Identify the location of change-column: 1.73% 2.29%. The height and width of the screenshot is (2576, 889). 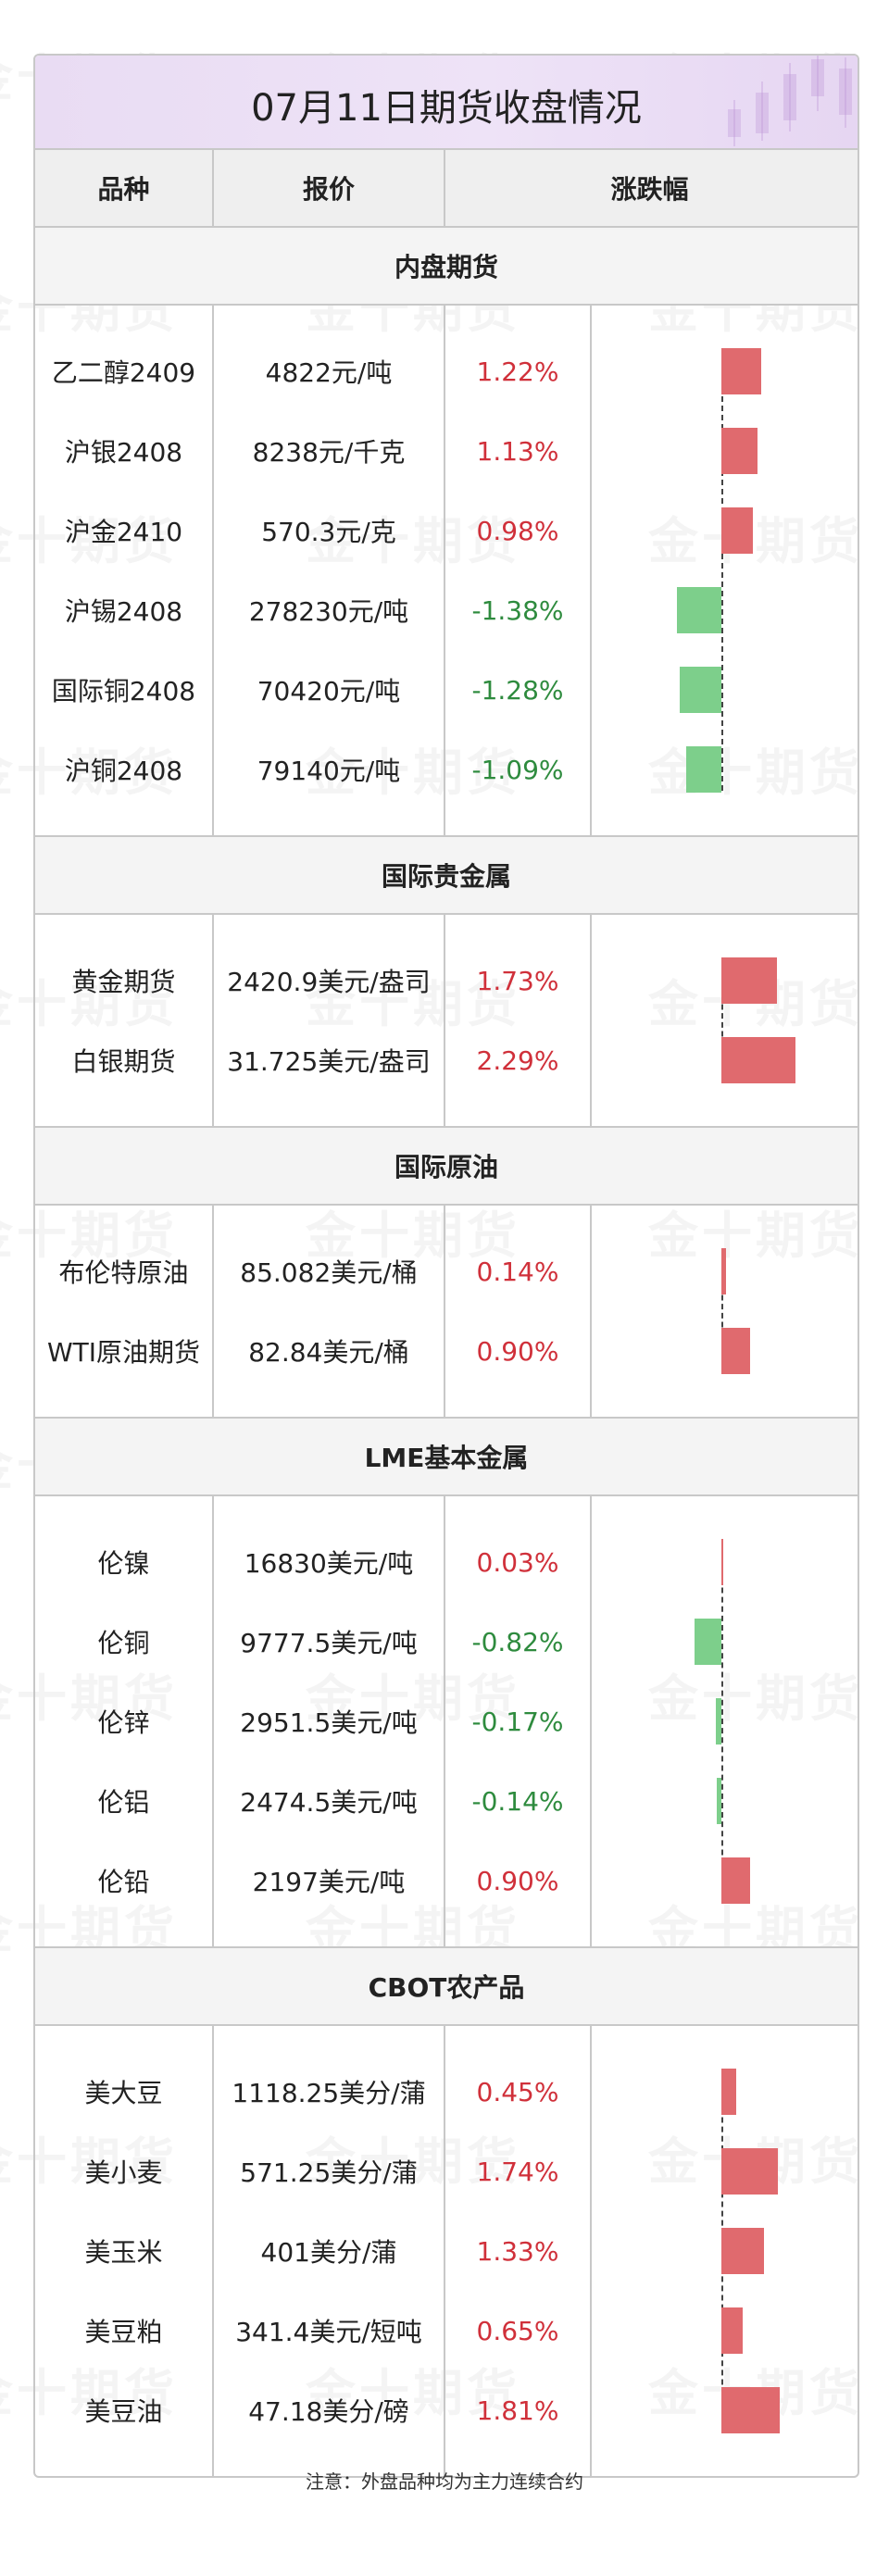
(518, 1021).